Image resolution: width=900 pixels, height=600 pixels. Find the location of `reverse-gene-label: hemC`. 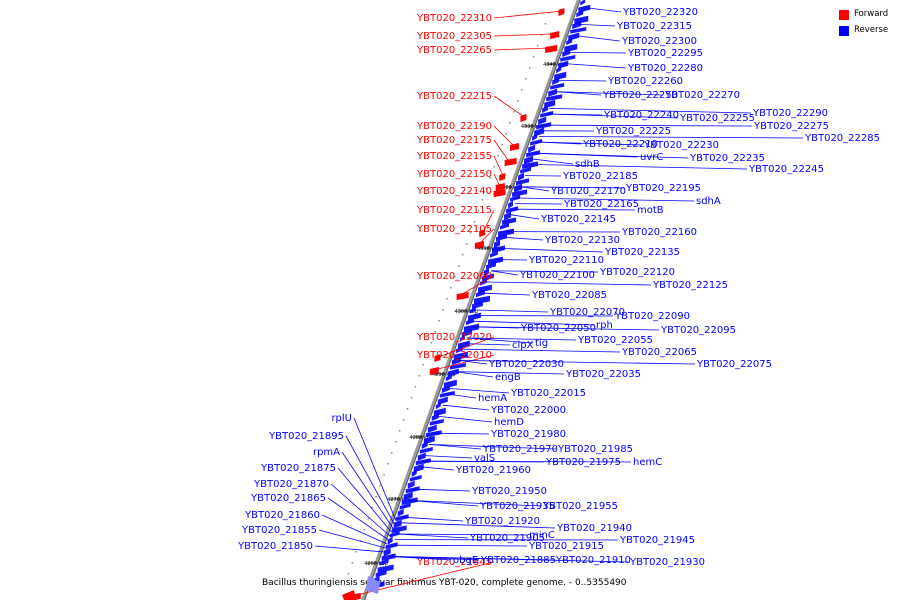

reverse-gene-label: hemC is located at coordinates (647, 462).